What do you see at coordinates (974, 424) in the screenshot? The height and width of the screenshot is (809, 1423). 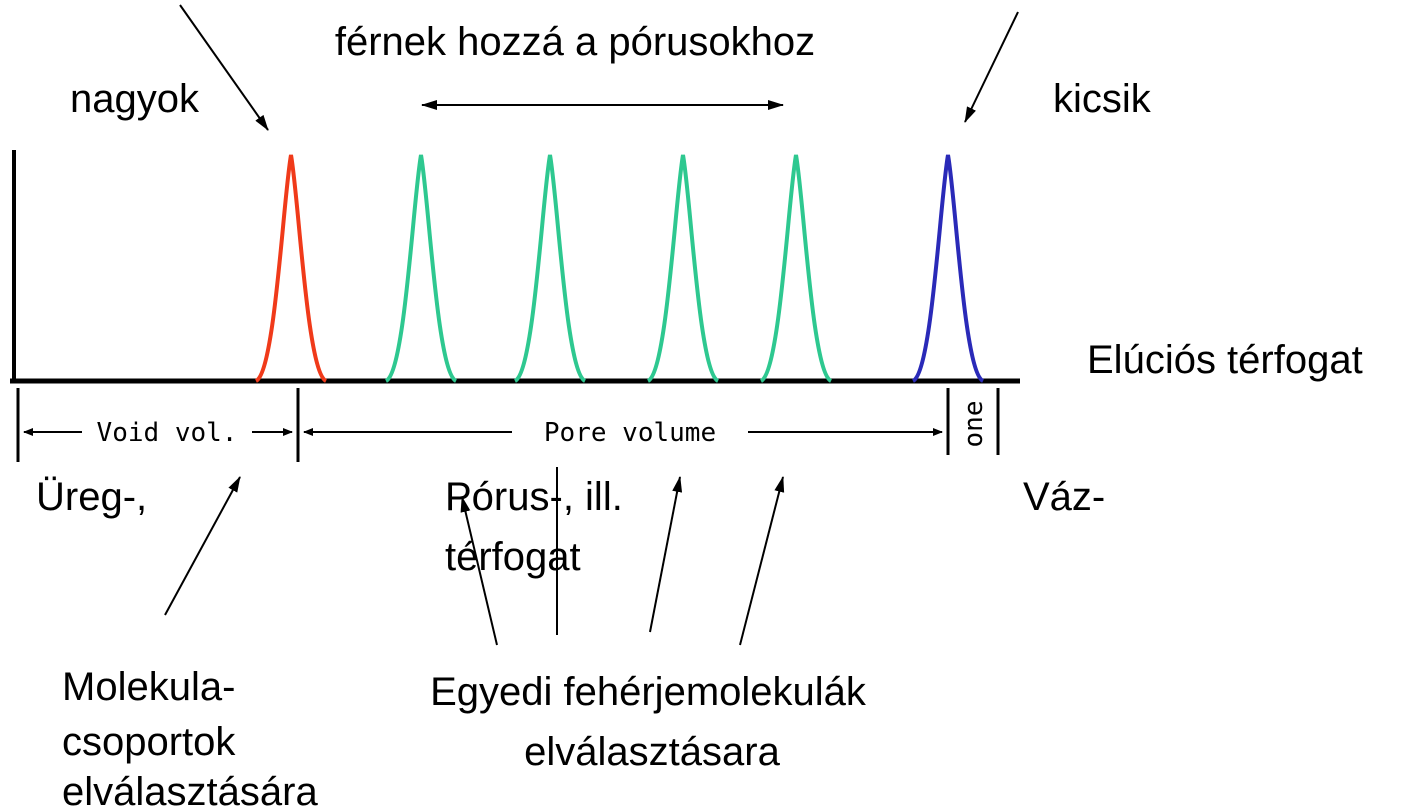 I see `bone-label: one` at bounding box center [974, 424].